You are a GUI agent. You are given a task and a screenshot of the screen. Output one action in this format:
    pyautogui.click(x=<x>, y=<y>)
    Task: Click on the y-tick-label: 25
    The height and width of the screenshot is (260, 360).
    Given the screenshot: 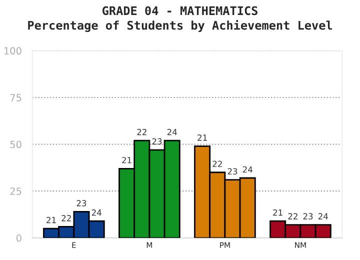 What is the action you would take?
    pyautogui.click(x=16, y=191)
    